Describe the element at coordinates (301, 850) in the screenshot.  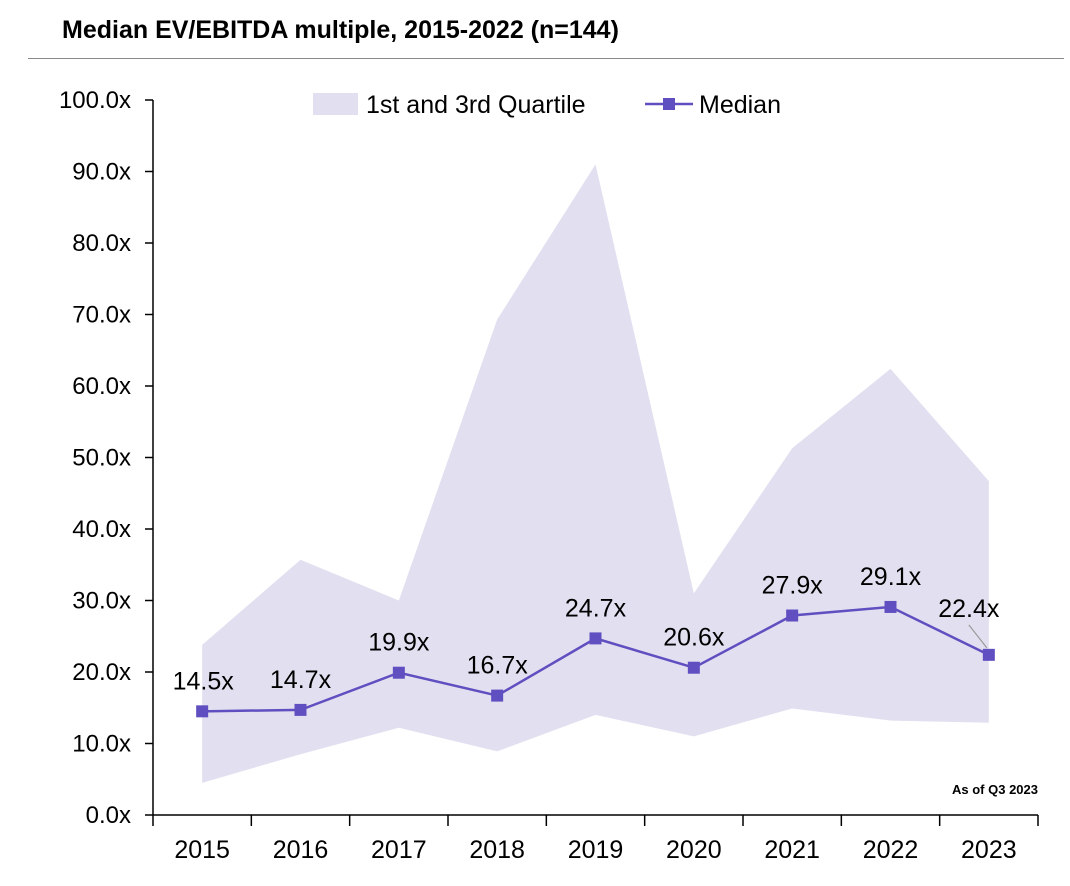
I see `x-tick-label: 2016` at that location.